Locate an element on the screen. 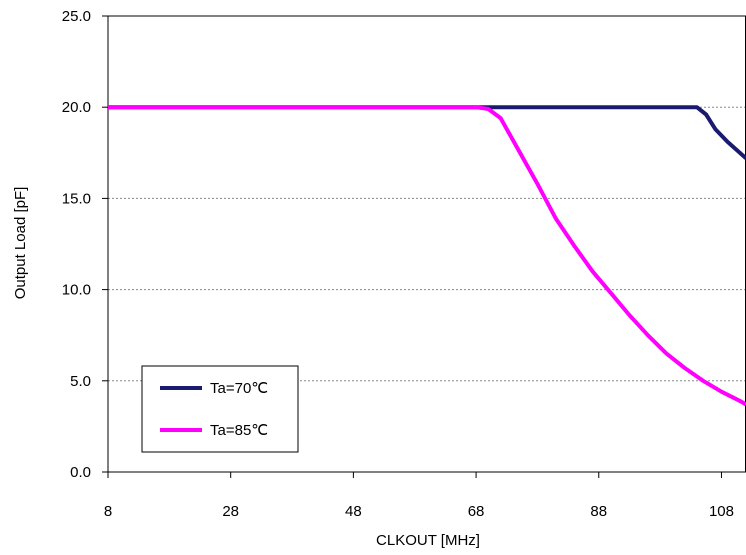  x-axis: 8 28 48 68 88 108 is located at coordinates (419, 496).